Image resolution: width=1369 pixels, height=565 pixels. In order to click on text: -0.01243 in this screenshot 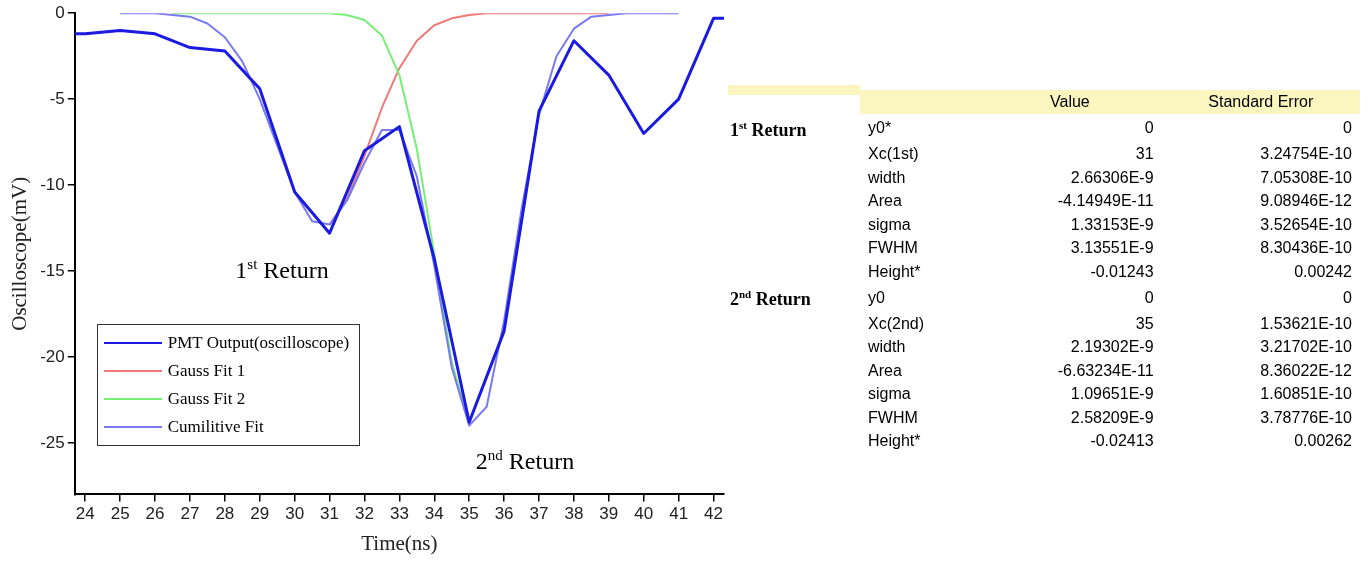, I will do `click(1122, 271)`.